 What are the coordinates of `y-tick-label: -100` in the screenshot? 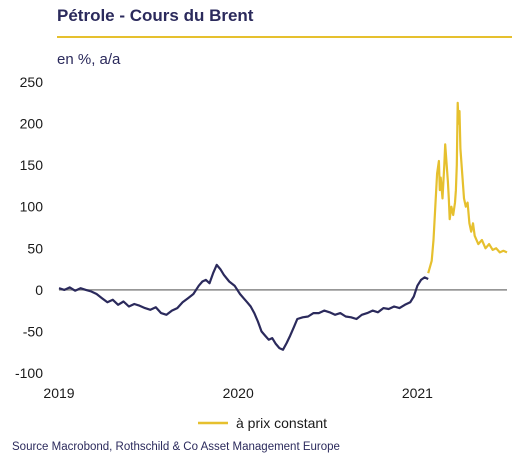 It's located at (29, 373).